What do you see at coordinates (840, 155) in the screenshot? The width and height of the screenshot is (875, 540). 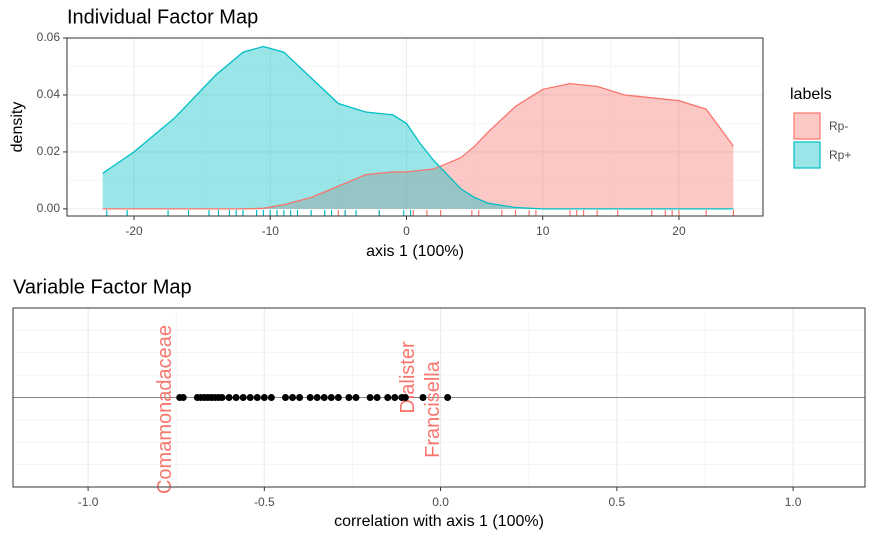 I see `legend-label: Rp+` at bounding box center [840, 155].